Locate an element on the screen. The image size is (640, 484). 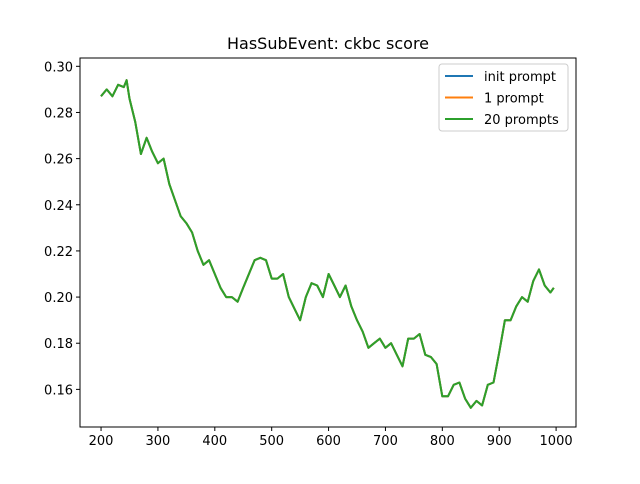
x-tick-label: 700 is located at coordinates (385, 441).